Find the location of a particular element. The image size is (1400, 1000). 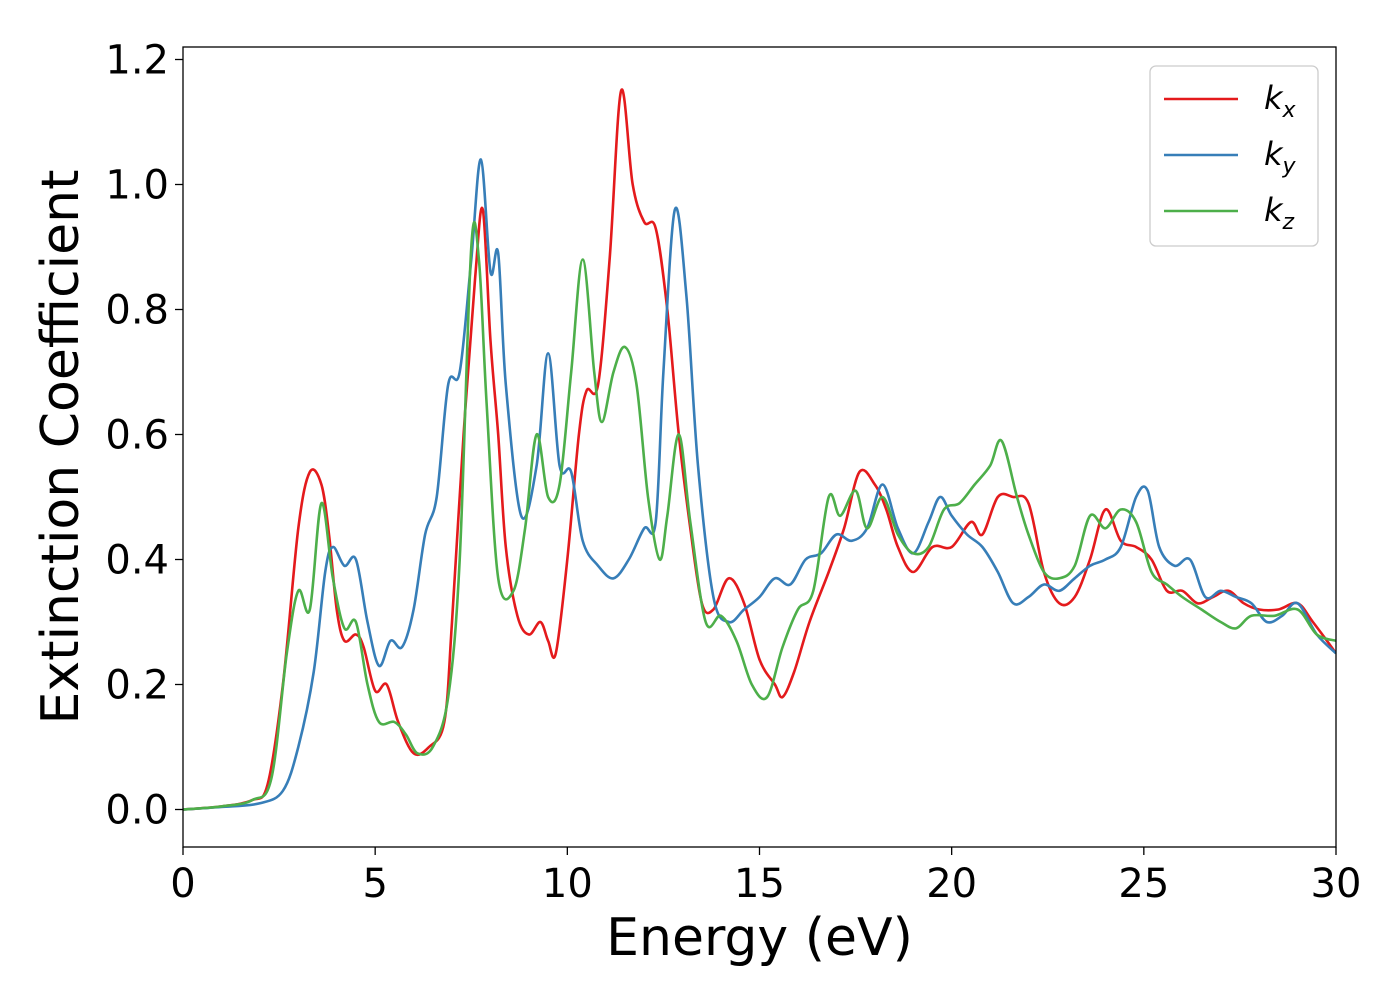

x-axis-label: Energy (eV) is located at coordinates (759, 938).